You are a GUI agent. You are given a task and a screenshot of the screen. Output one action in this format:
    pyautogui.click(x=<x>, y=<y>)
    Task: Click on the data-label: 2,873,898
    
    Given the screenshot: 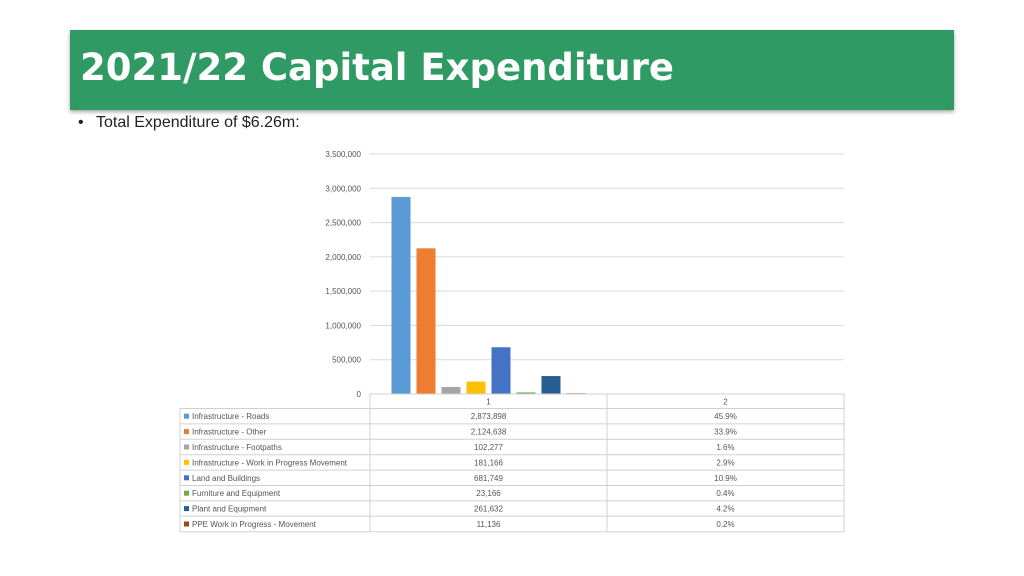 What is the action you would take?
    pyautogui.click(x=489, y=416)
    